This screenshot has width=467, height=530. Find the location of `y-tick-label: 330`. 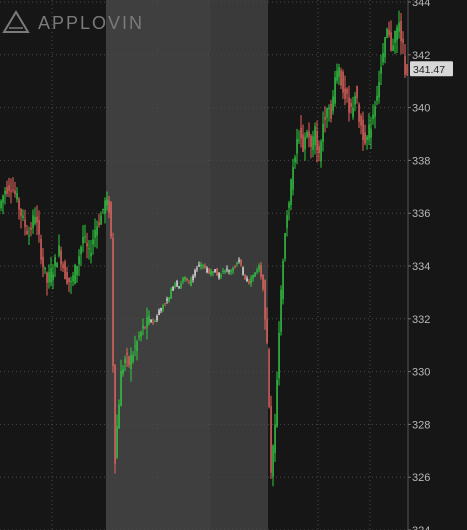

y-tick-label: 330 is located at coordinates (421, 373).